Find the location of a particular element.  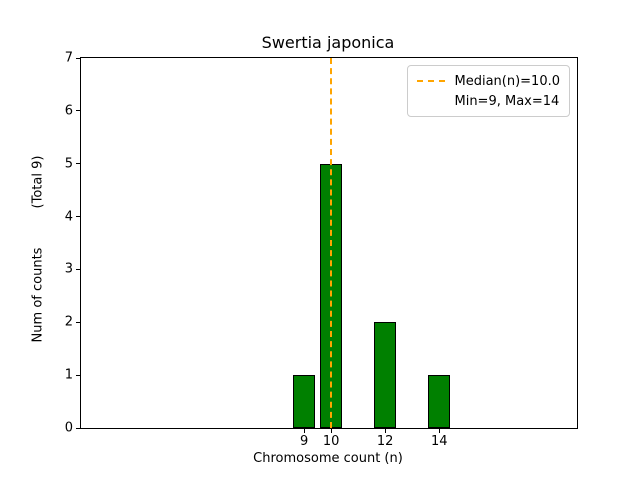

y-tick-label: 1 is located at coordinates (68, 375).